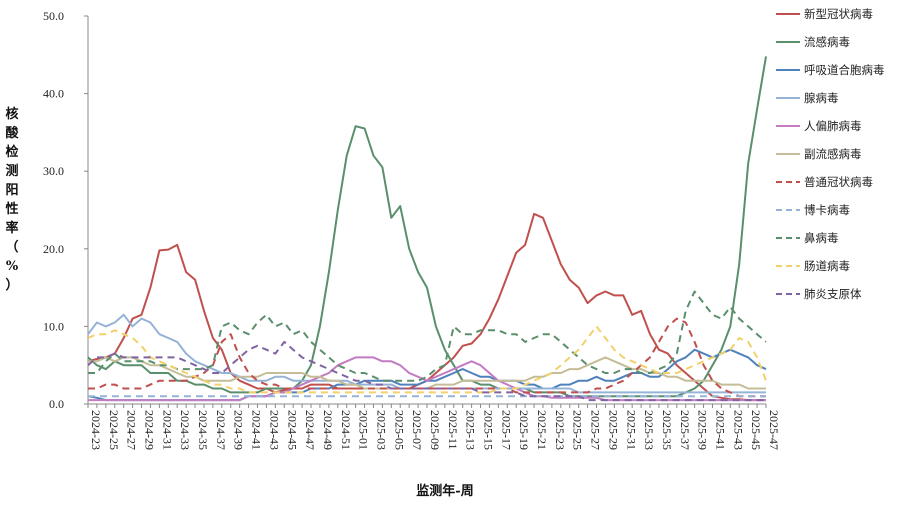 This screenshot has height=507, width=900. Describe the element at coordinates (827, 210) in the screenshot. I see `legend-label: 博卡病毒` at that location.